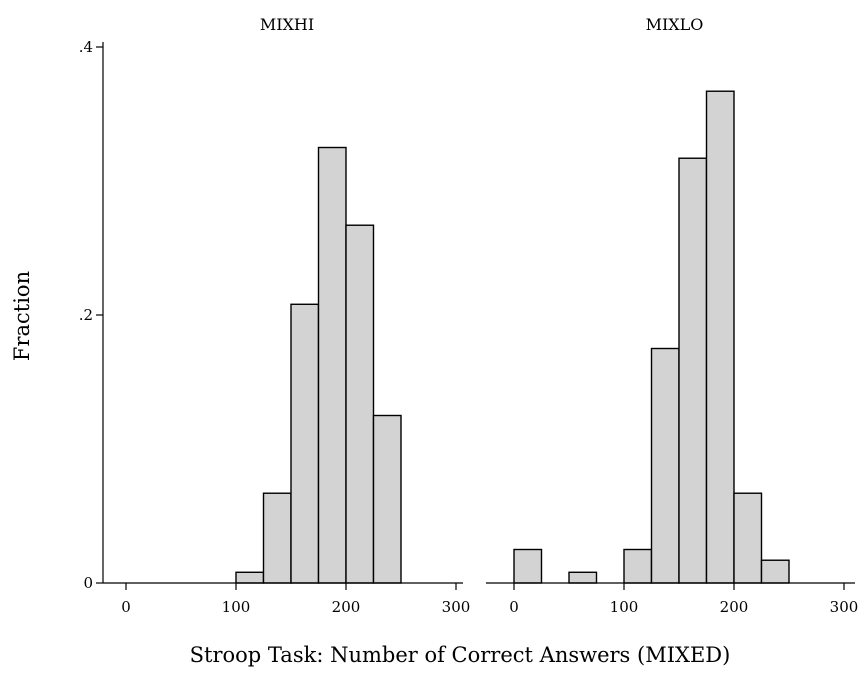 Image resolution: width=865 pixels, height=673 pixels. What do you see at coordinates (675, 24) in the screenshot?
I see `panel-title: MIXLO` at bounding box center [675, 24].